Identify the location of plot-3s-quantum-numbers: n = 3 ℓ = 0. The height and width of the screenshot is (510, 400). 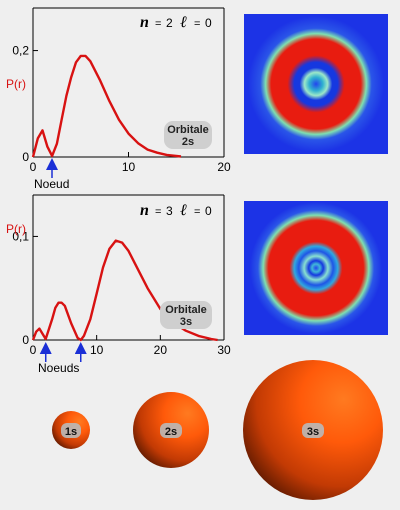
(176, 210).